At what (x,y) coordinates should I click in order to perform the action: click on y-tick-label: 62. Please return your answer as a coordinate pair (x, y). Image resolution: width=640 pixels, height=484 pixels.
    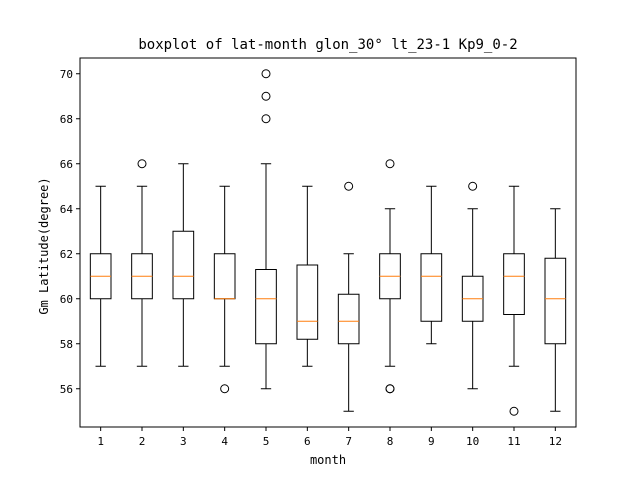
    Looking at the image, I should click on (66, 254).